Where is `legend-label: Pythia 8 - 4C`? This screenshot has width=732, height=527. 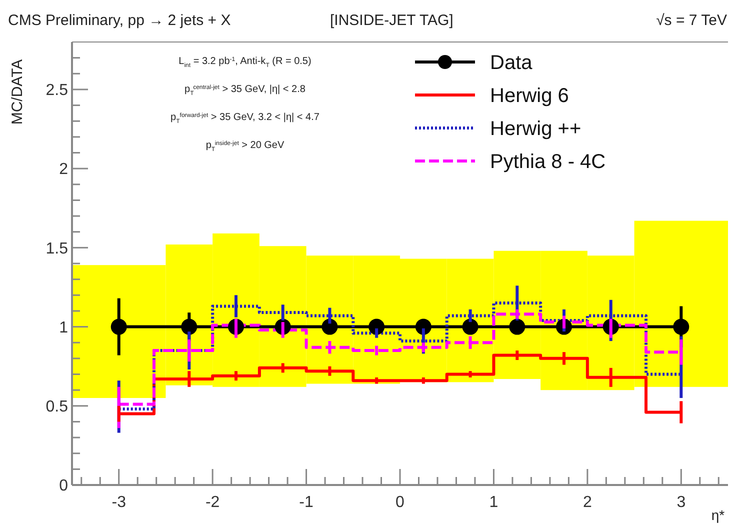 legend-label: Pythia 8 - 4C is located at coordinates (548, 162).